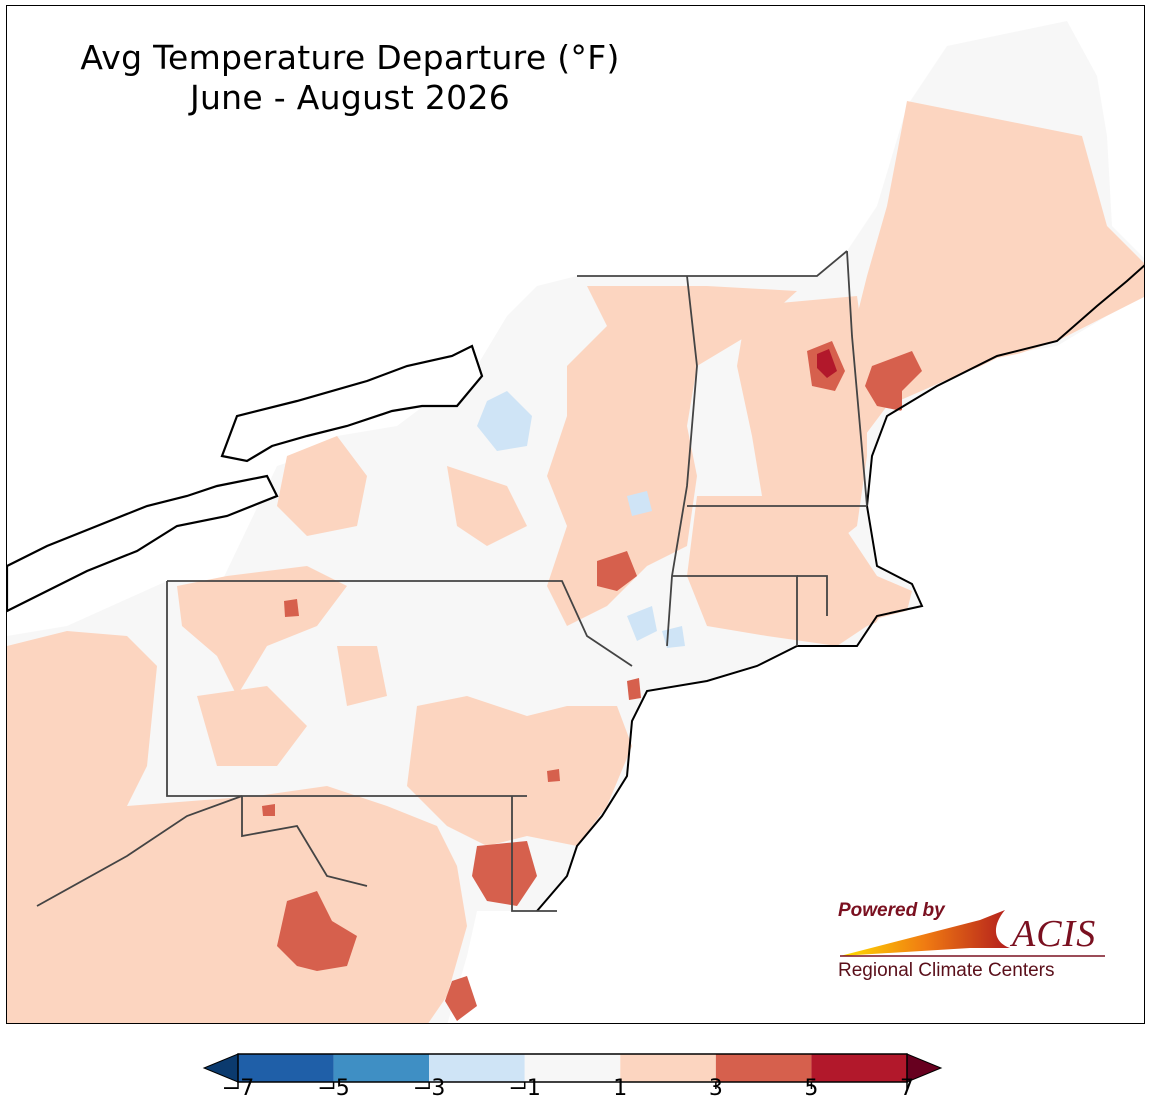  I want to click on acis-swoosh-graphic, so click(972, 933).